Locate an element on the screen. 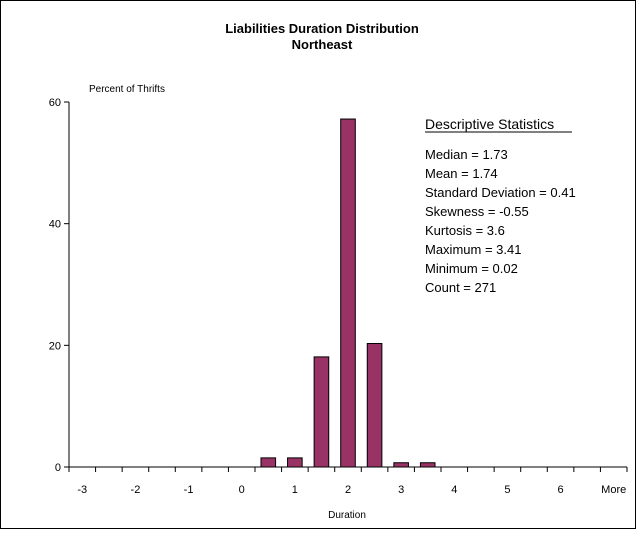 The image size is (636, 533). chart-subtitle: Northeast is located at coordinates (322, 44).